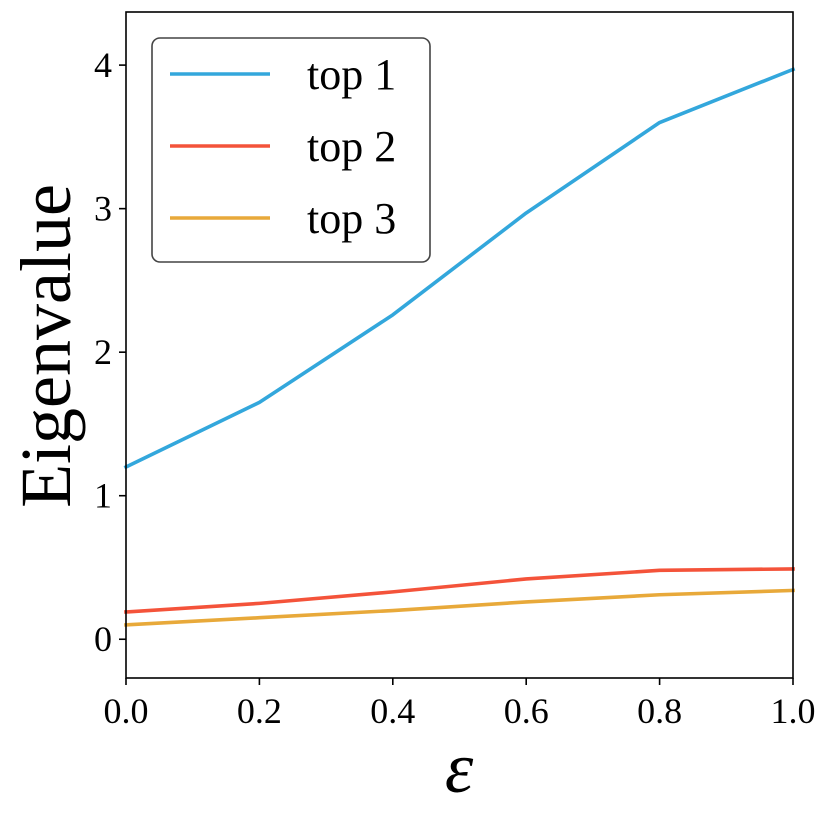 This screenshot has width=830, height=822. I want to click on legend-label-1: top 1, so click(351, 74).